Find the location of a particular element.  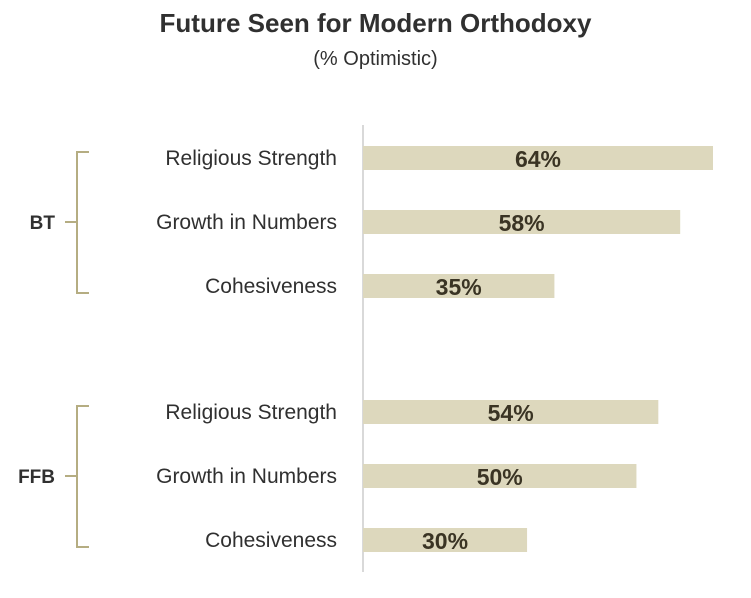

chart-title: Future Seen for Modern Orthodoxy is located at coordinates (375, 23).